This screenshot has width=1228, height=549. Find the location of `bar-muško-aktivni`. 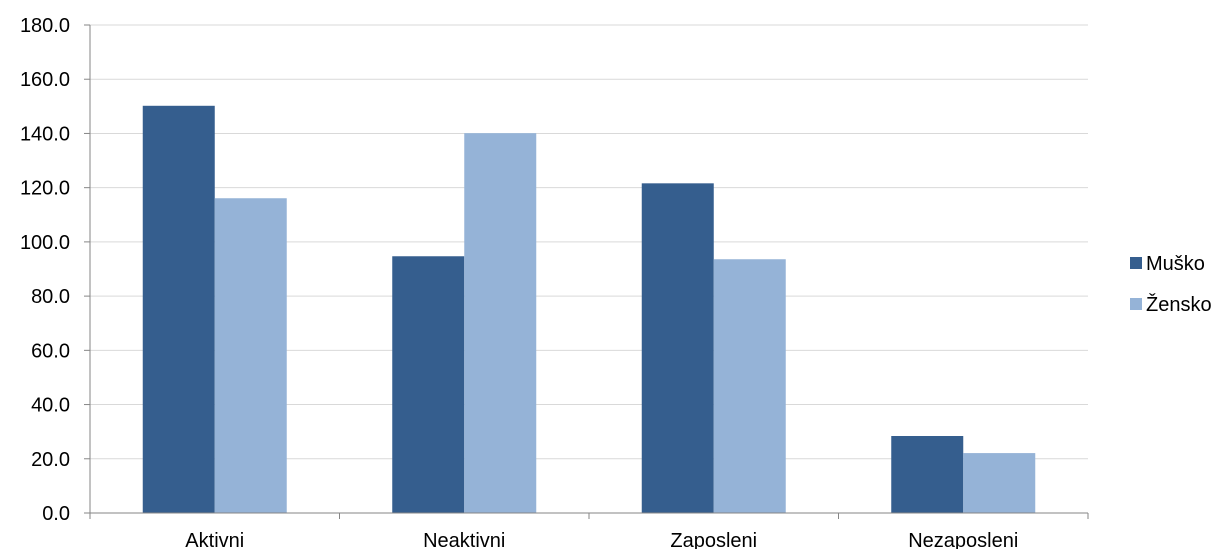

bar-muško-aktivni is located at coordinates (178, 309).